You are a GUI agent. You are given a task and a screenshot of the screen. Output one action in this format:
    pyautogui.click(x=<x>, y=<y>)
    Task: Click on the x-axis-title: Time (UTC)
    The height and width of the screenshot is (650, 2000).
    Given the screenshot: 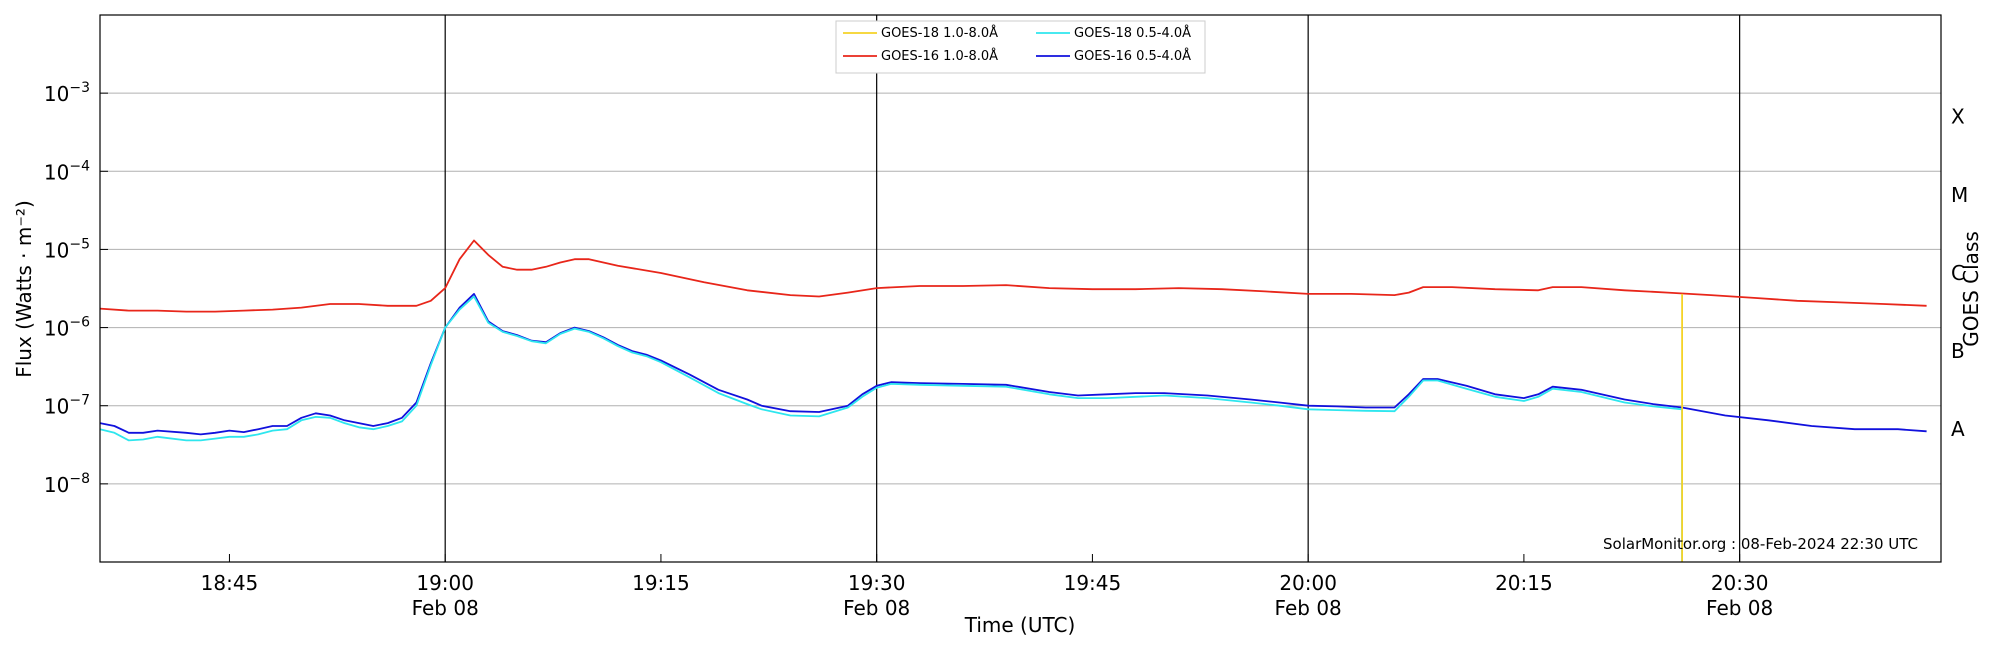 What is the action you would take?
    pyautogui.click(x=1020, y=625)
    